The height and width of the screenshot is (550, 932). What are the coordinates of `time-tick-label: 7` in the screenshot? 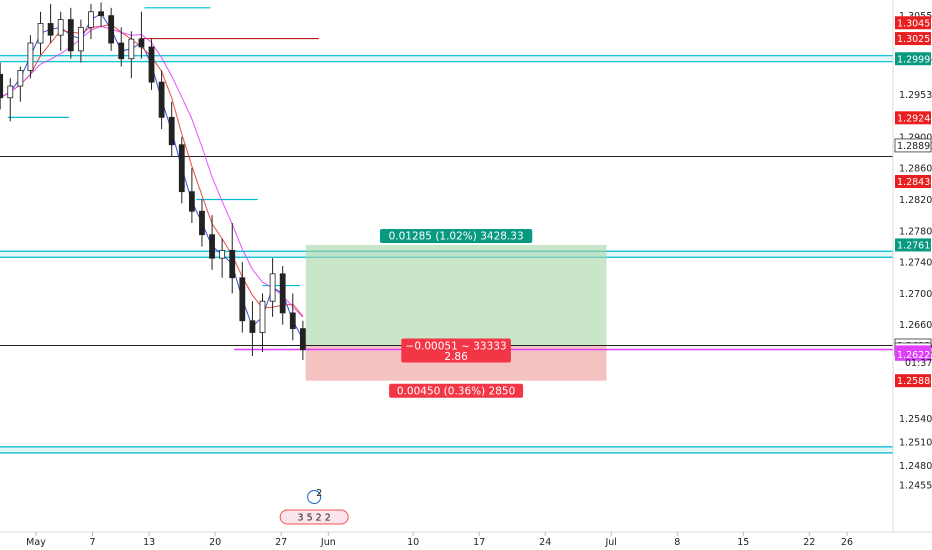 It's located at (93, 542).